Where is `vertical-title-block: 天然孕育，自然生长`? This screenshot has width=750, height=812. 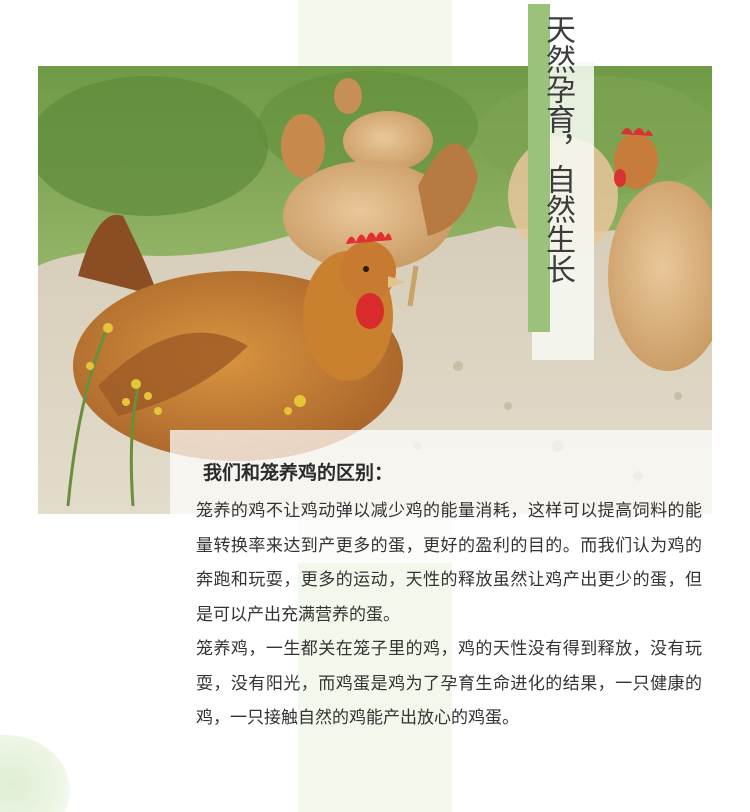
vertical-title-block: 天然孕育，自然生长 is located at coordinates (548, 183).